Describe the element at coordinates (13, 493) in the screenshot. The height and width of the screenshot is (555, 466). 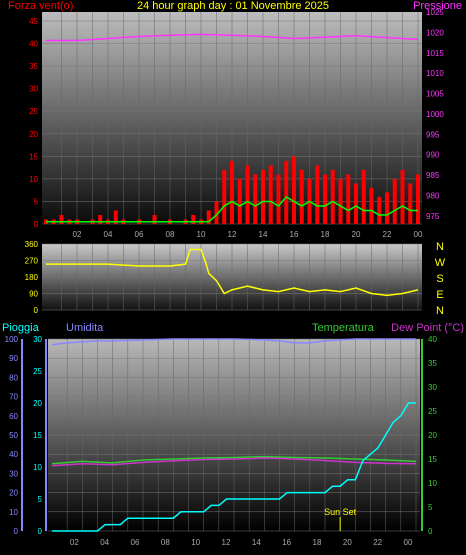
I see `humidity-tick: 20` at that location.